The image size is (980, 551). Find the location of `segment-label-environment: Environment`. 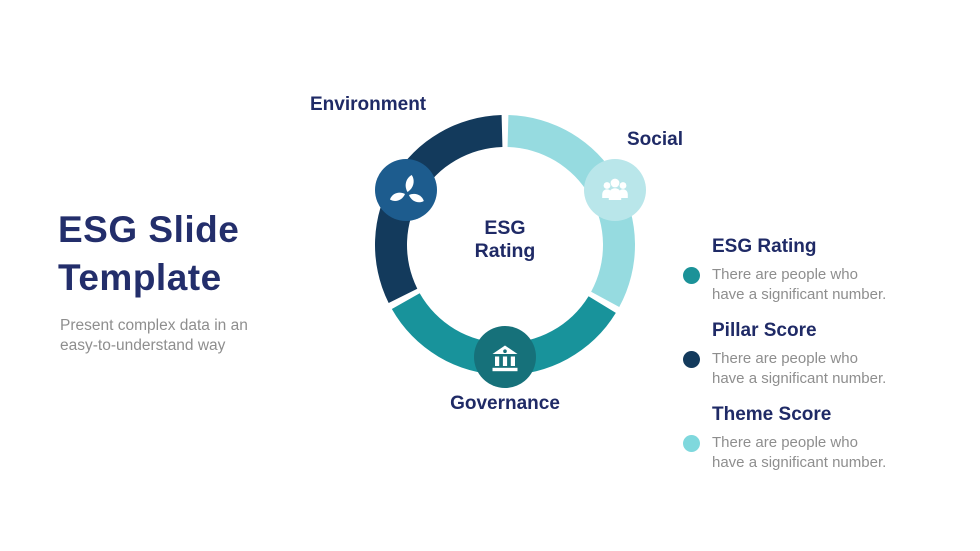

segment-label-environment: Environment is located at coordinates (368, 104).